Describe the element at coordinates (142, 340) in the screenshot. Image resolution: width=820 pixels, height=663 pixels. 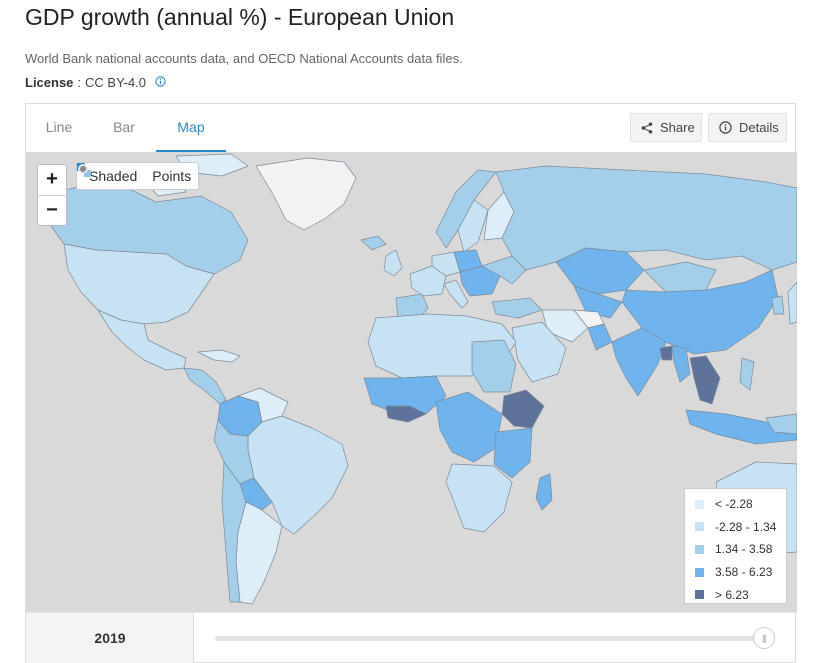
I see `region-mexico` at that location.